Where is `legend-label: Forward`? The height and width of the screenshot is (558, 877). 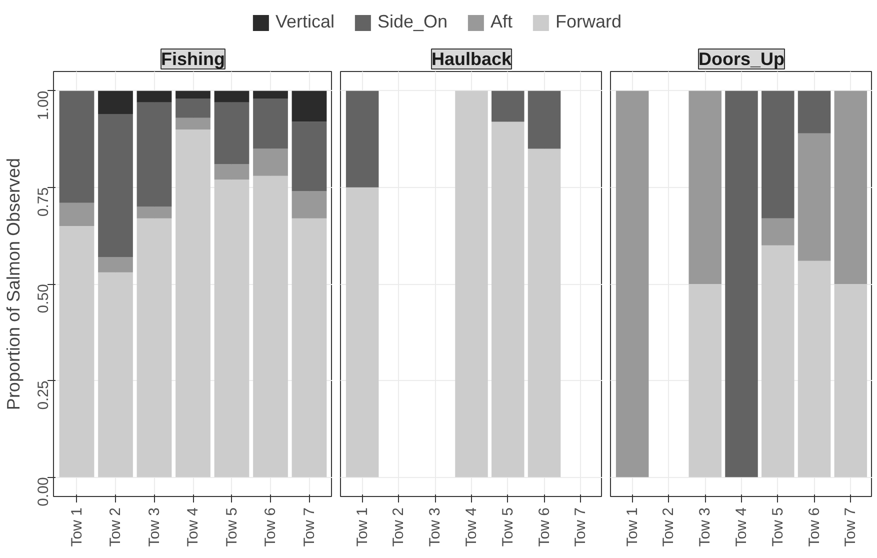 legend-label: Forward is located at coordinates (589, 22).